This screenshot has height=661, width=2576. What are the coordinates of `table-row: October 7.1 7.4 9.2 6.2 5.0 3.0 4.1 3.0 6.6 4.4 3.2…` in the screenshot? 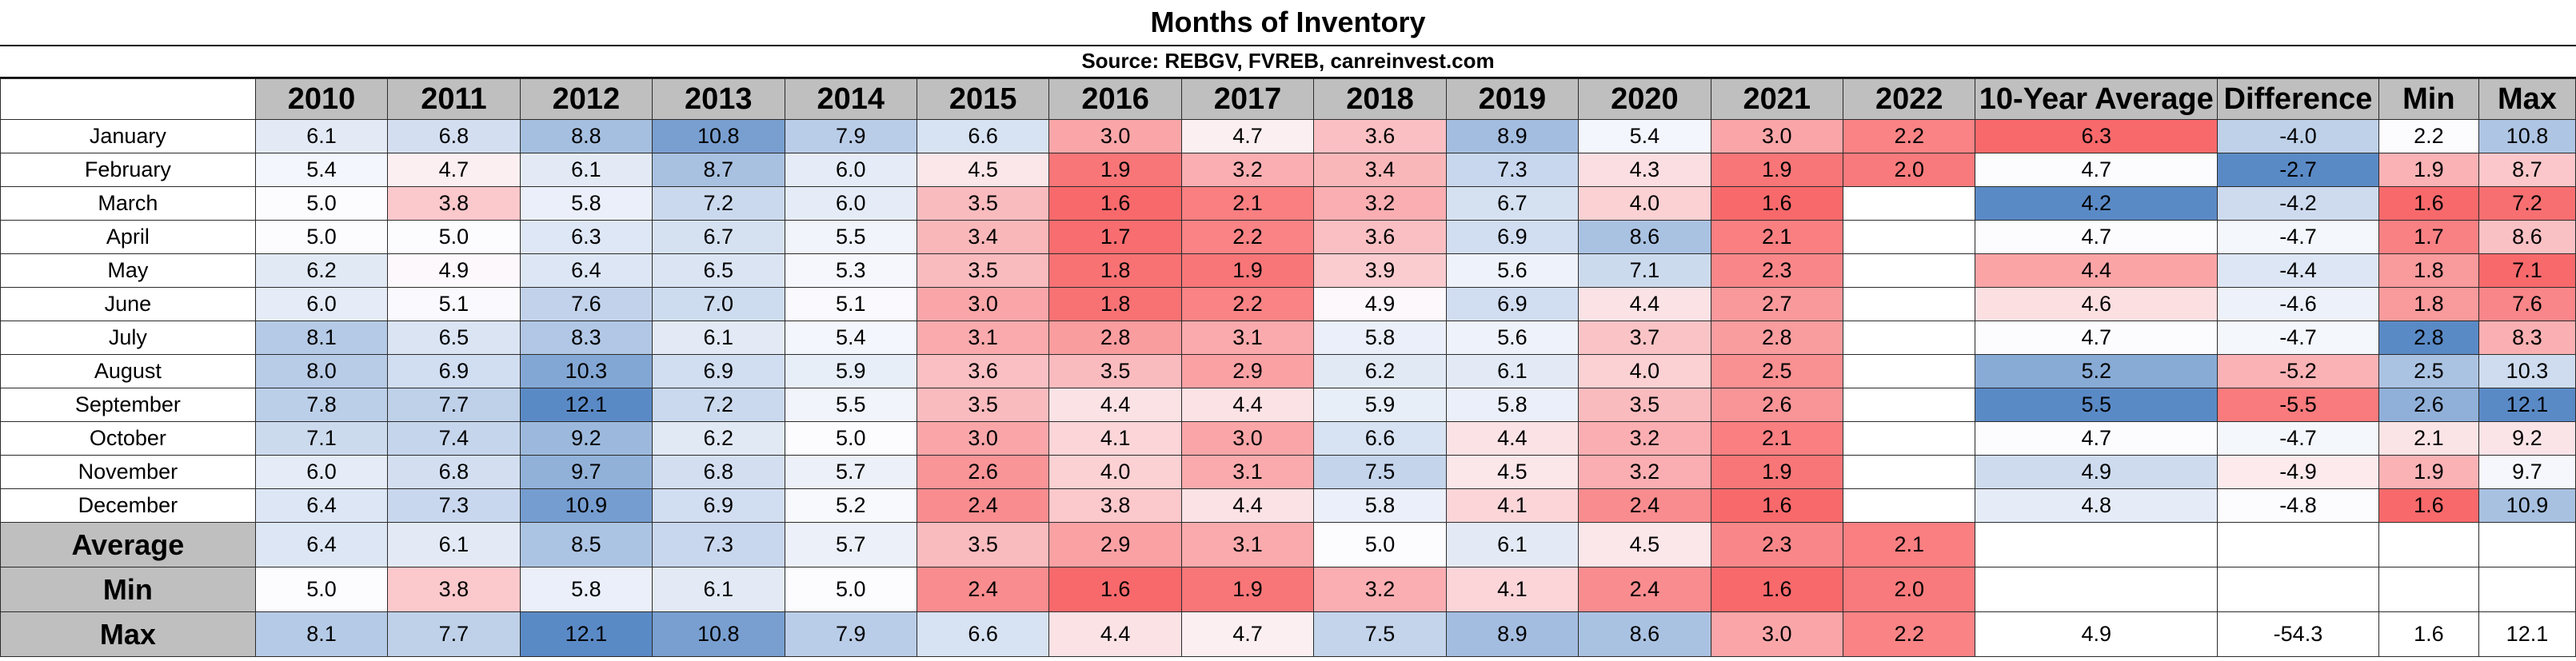 It's located at (1288, 439).